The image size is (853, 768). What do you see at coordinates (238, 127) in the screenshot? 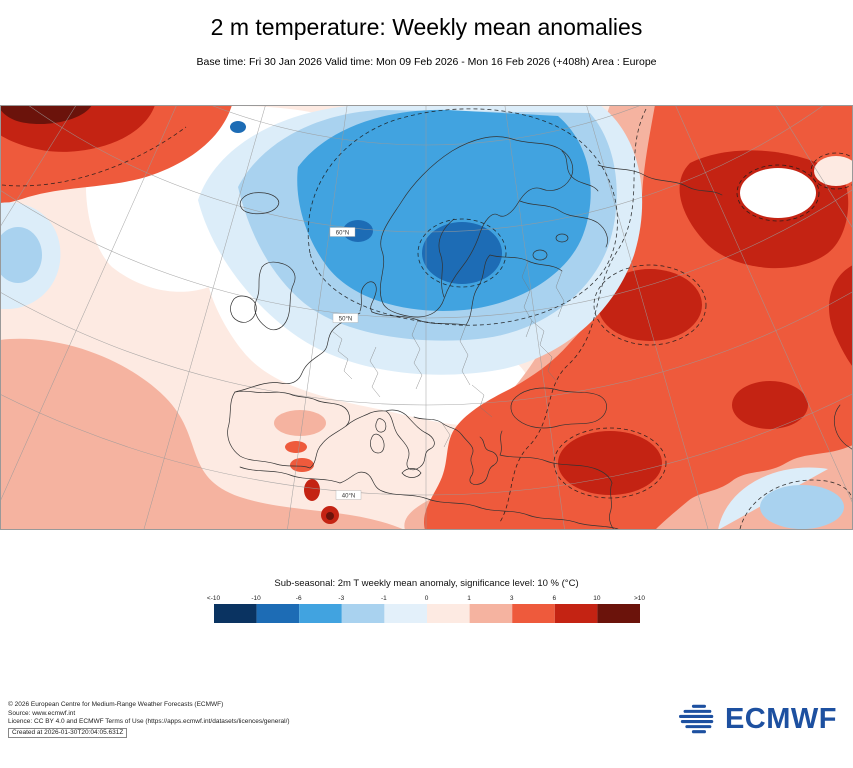
I see `blue-spot-north` at bounding box center [238, 127].